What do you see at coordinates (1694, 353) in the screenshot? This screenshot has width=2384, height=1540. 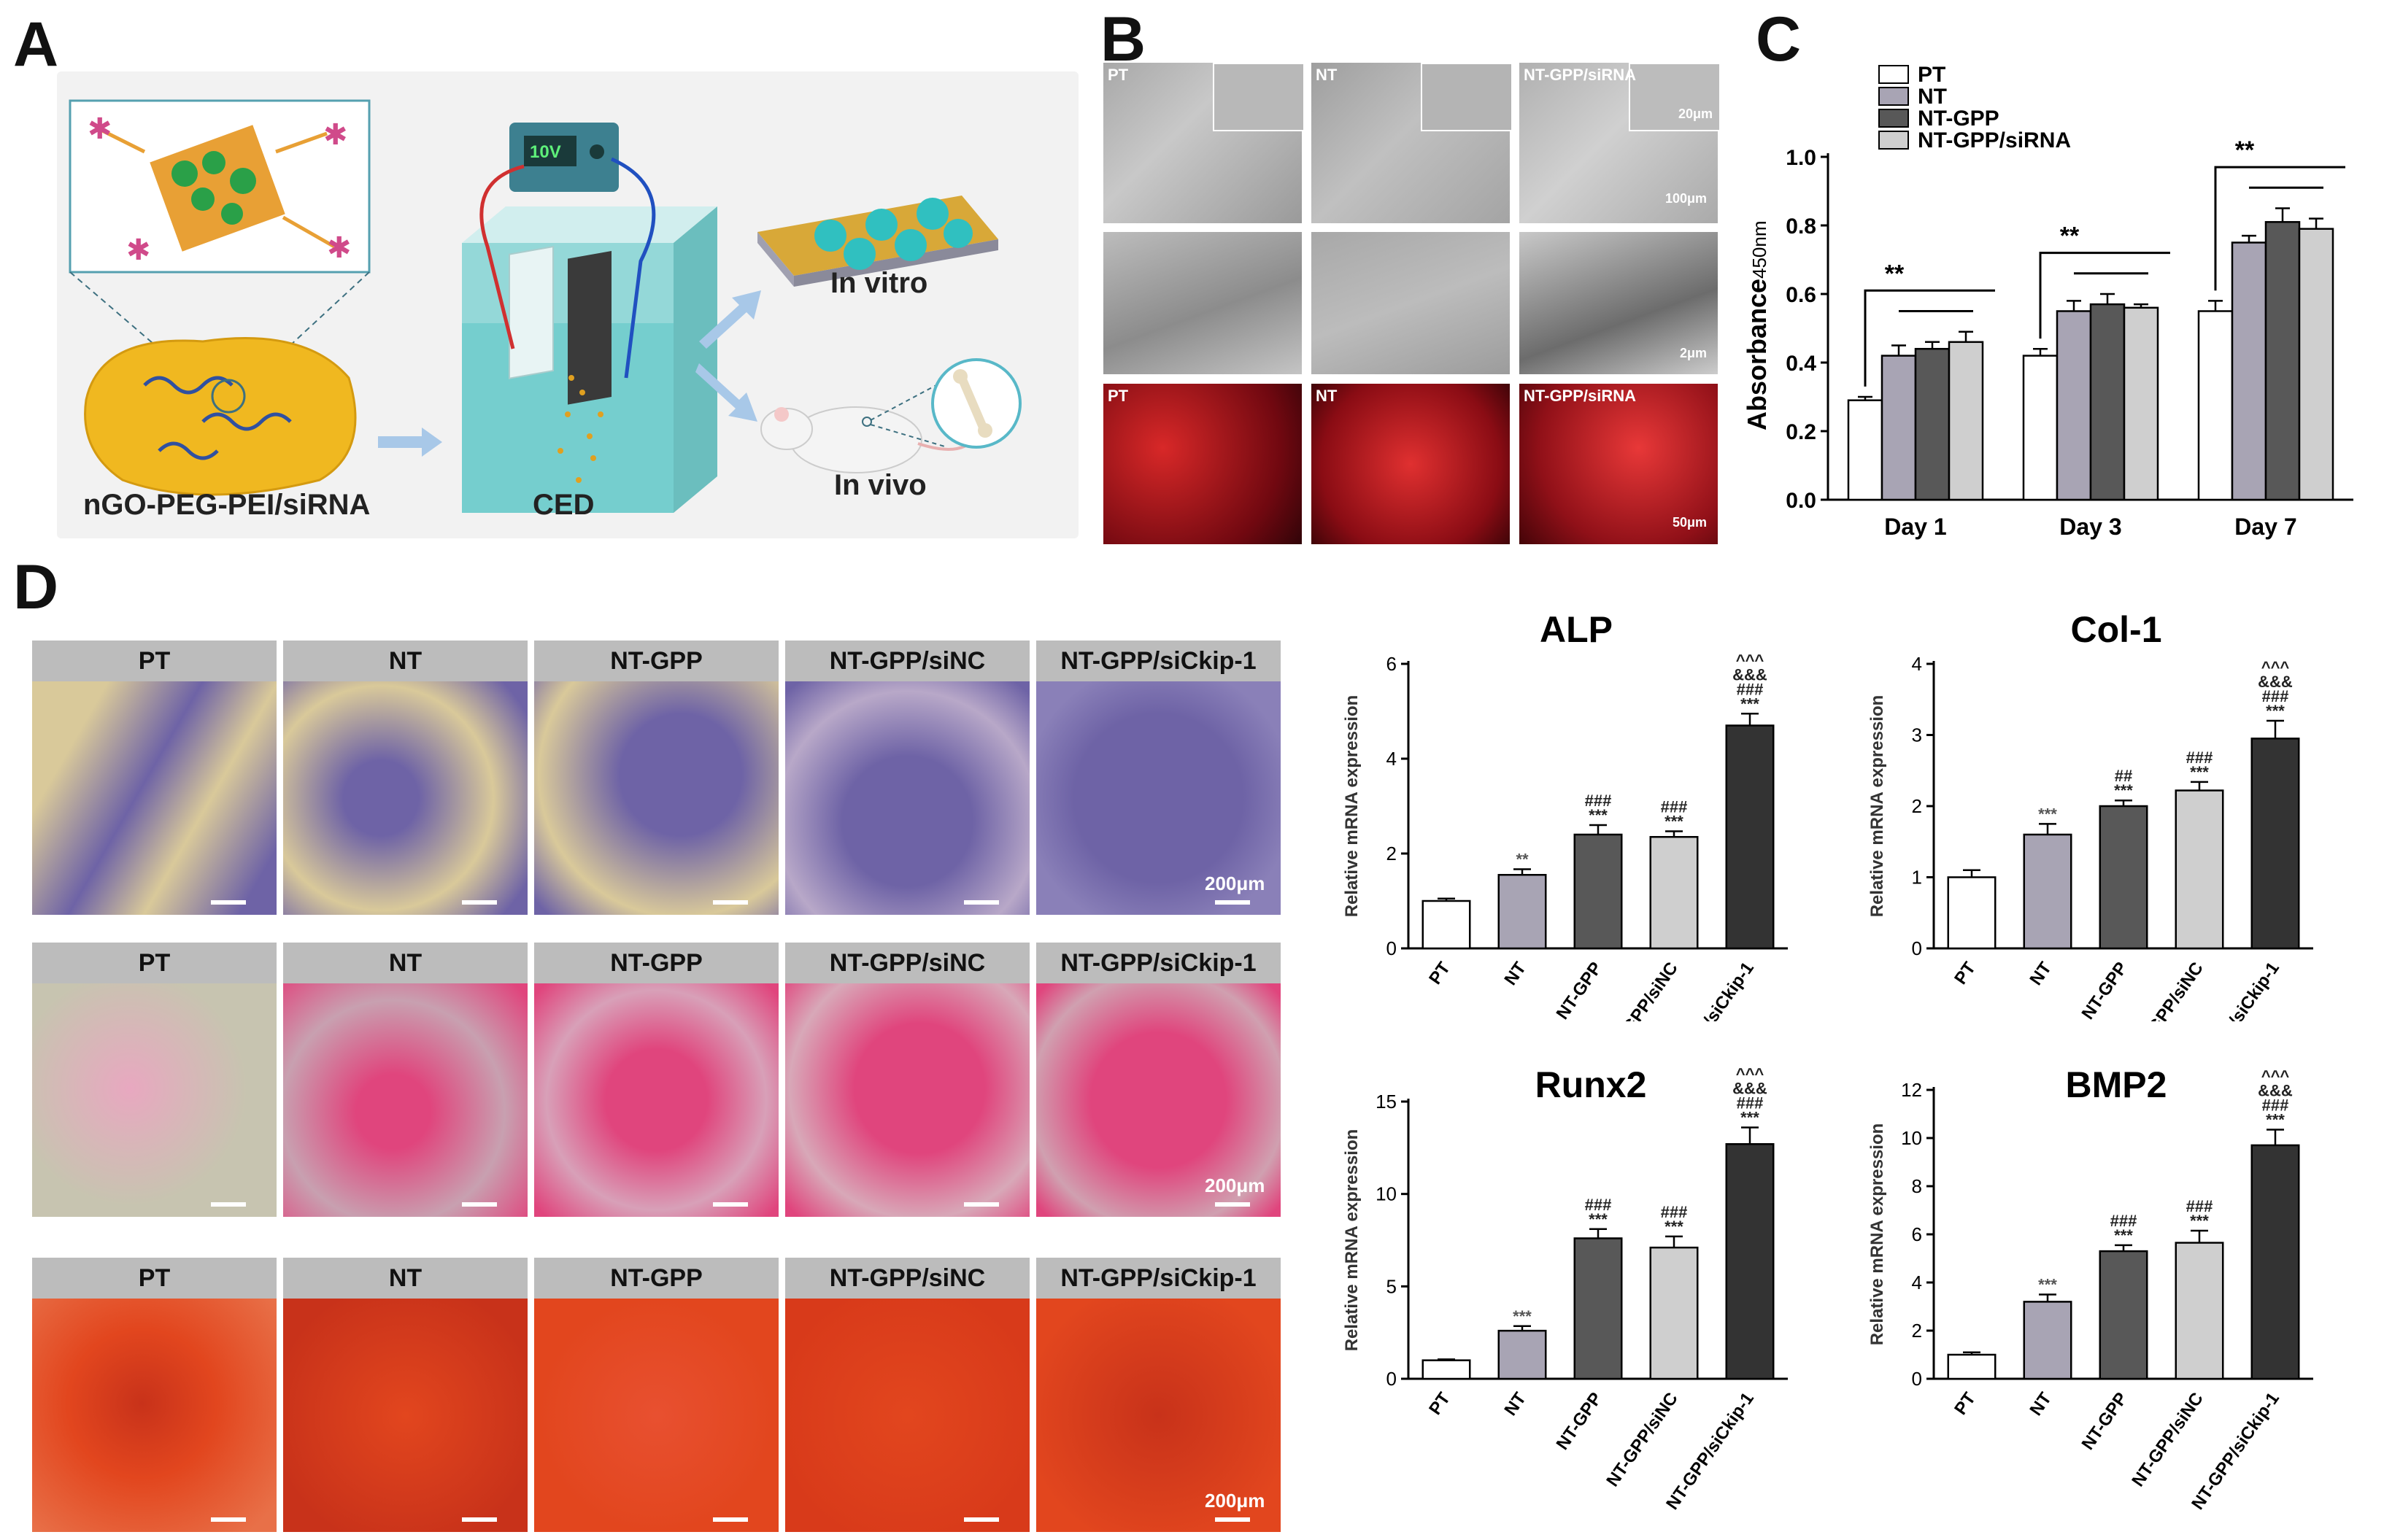 I see `b-row2-scale: 2μm` at bounding box center [1694, 353].